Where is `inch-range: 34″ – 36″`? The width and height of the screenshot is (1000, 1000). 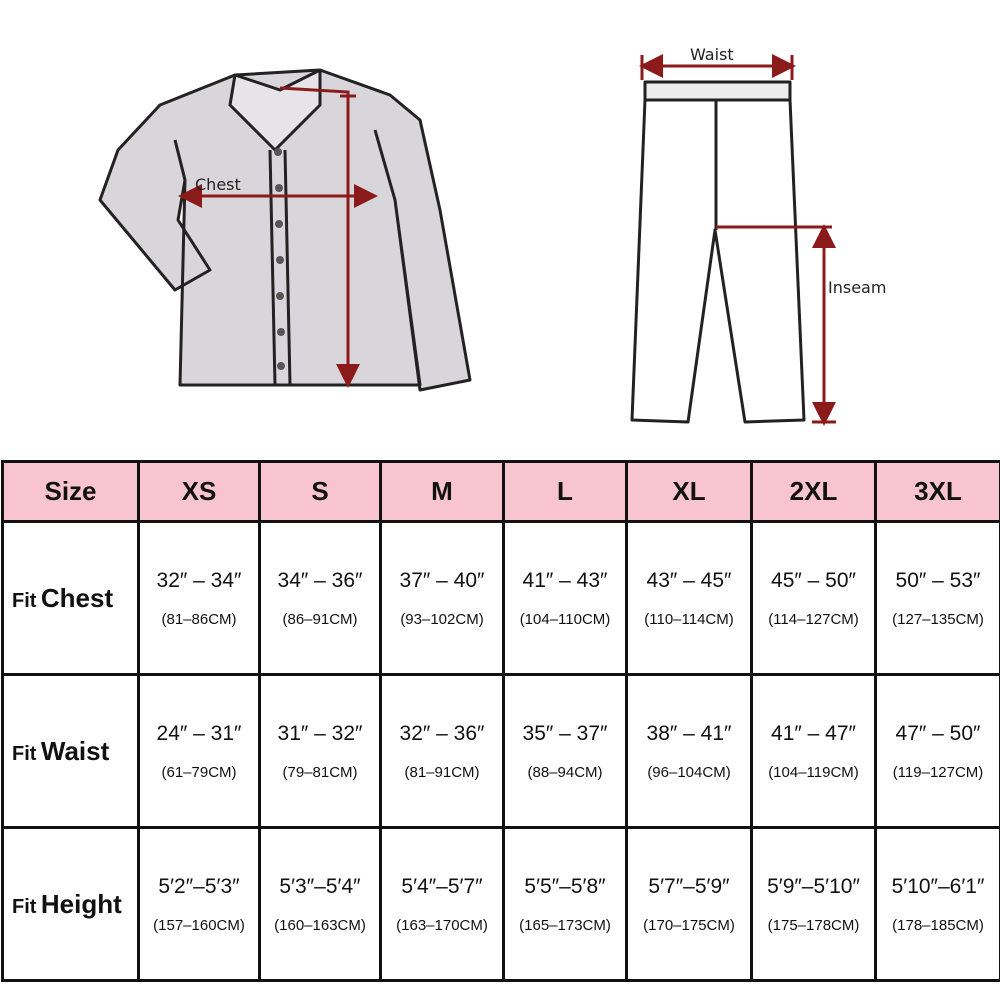 inch-range: 34″ – 36″ is located at coordinates (320, 580).